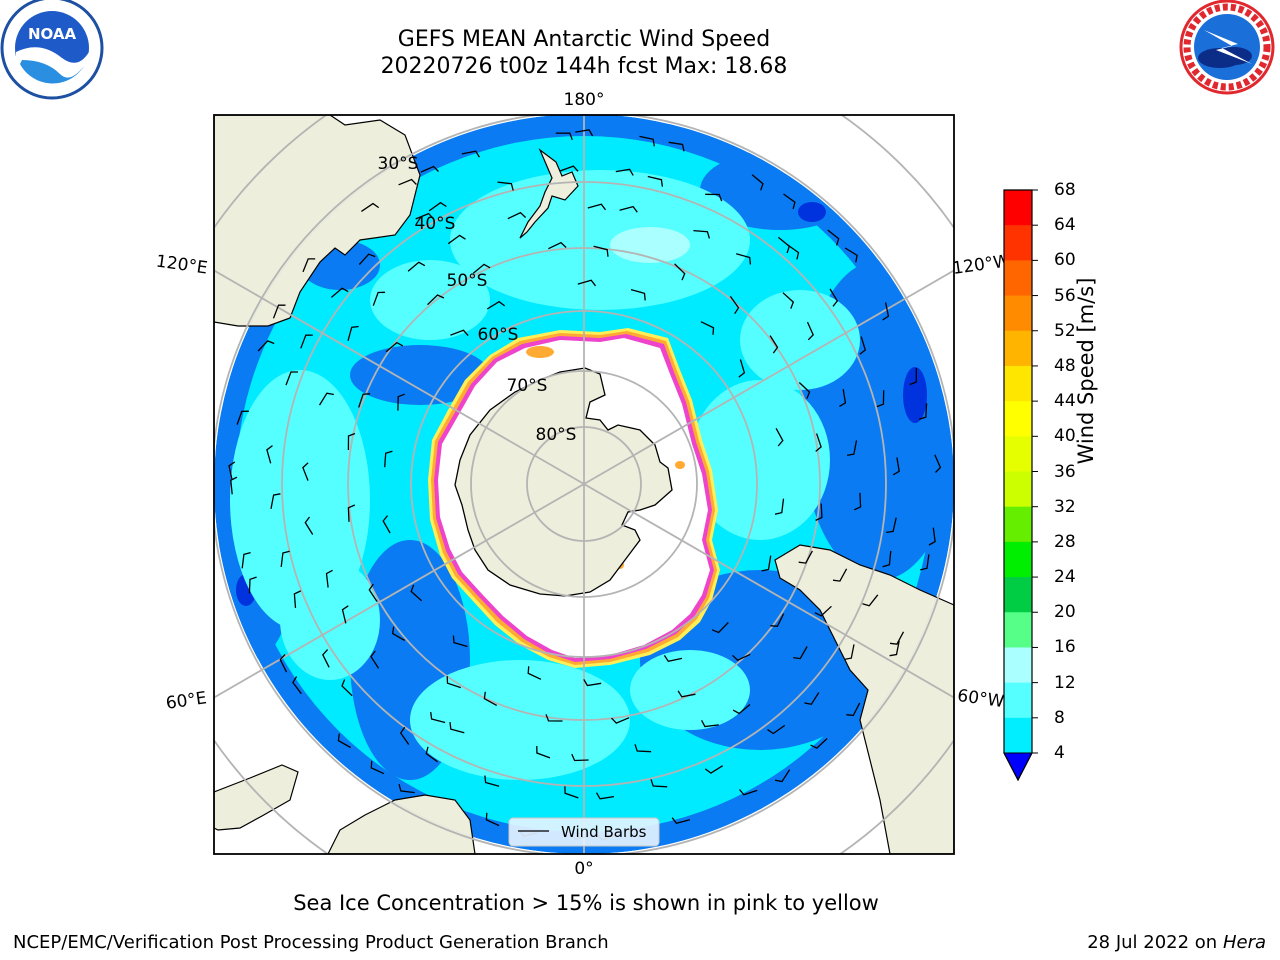 Image resolution: width=1280 pixels, height=960 pixels. I want to click on lat-label-30s: 30°S, so click(398, 164).